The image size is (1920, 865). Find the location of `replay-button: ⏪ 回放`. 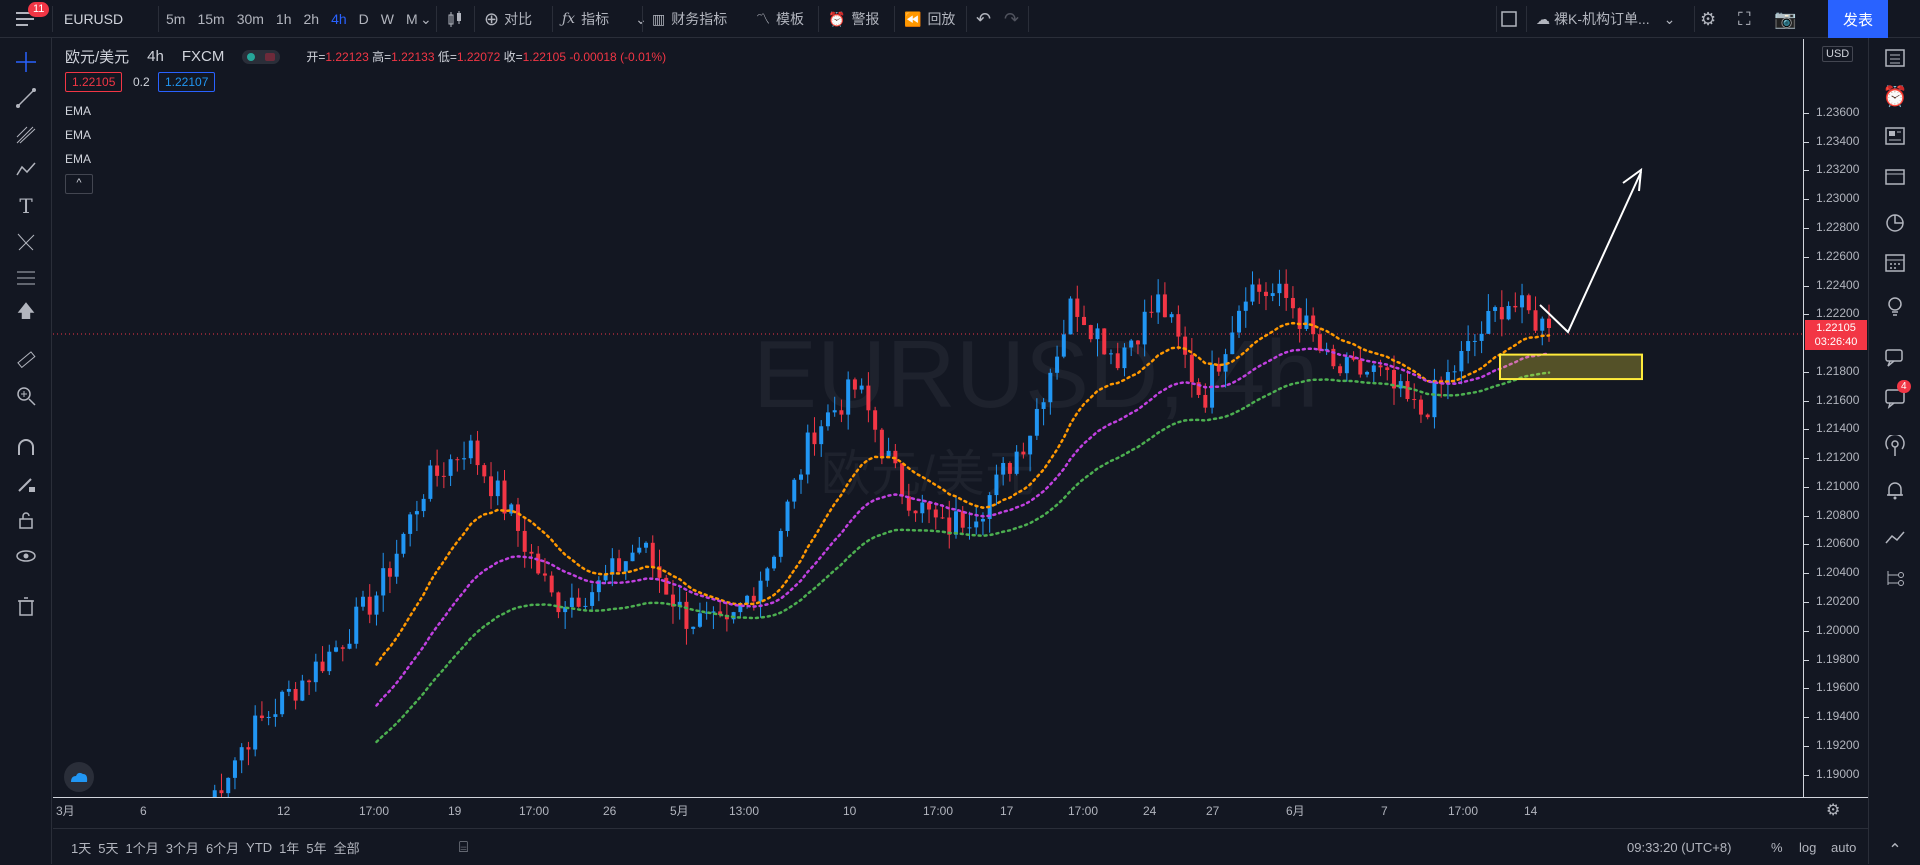

replay-button: ⏪ 回放 is located at coordinates (929, 19).